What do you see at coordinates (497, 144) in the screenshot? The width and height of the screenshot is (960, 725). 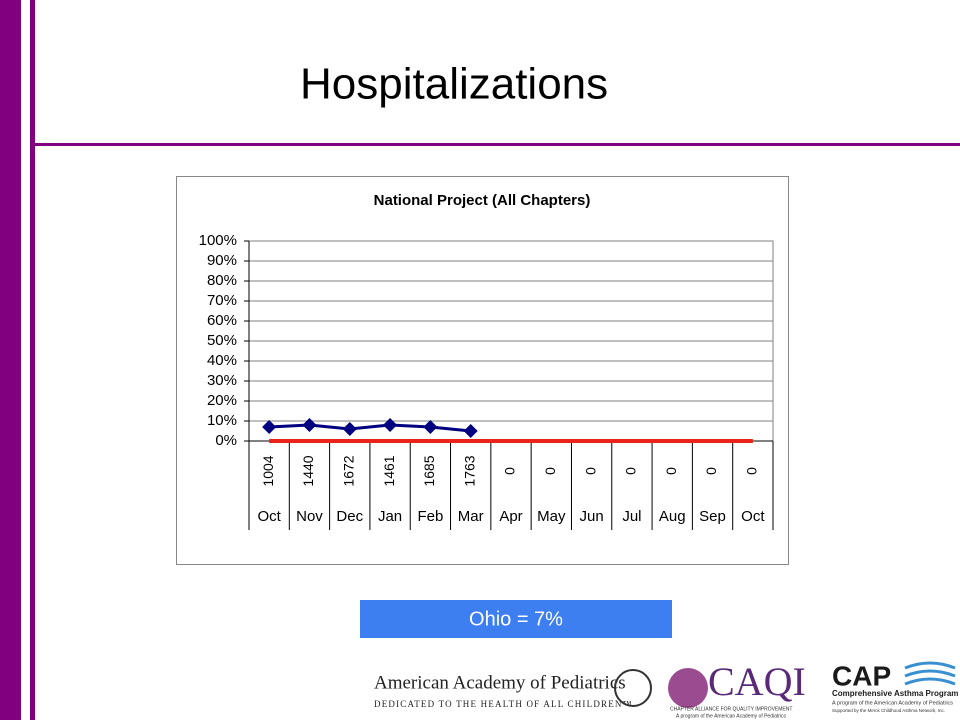 I see `title-rule` at bounding box center [497, 144].